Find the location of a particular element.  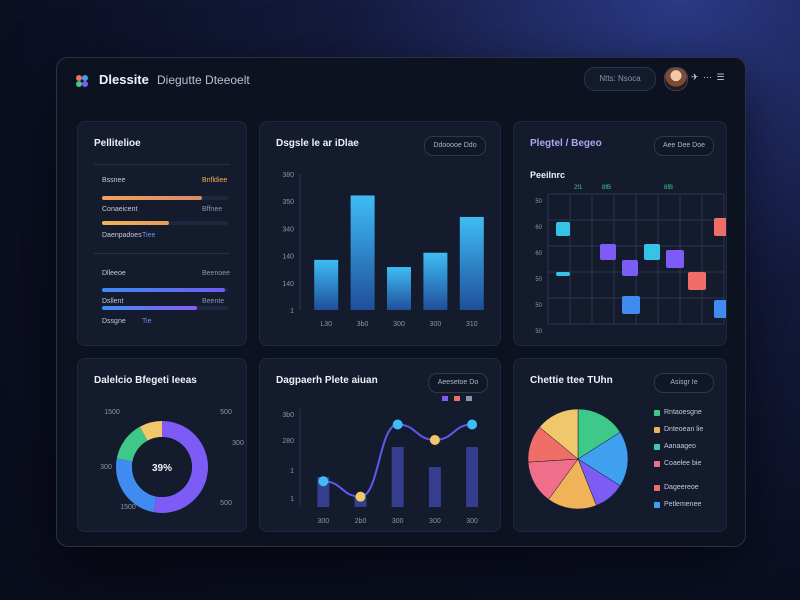

avatar is located at coordinates (676, 79).